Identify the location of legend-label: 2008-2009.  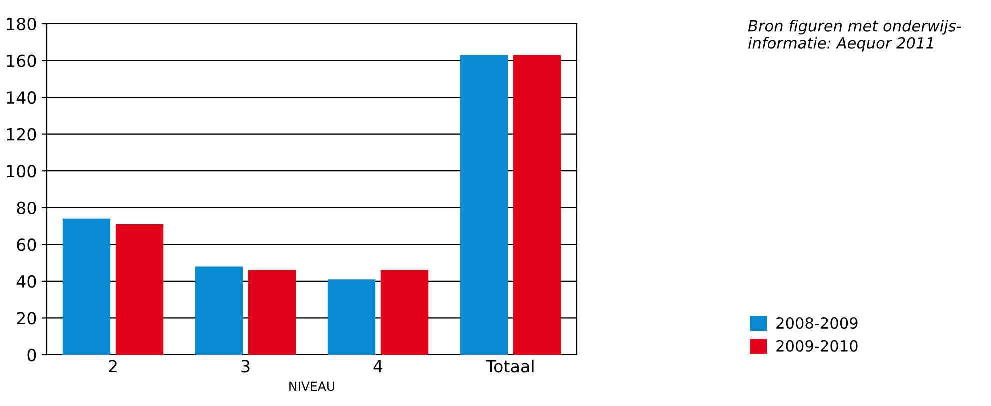
(817, 323).